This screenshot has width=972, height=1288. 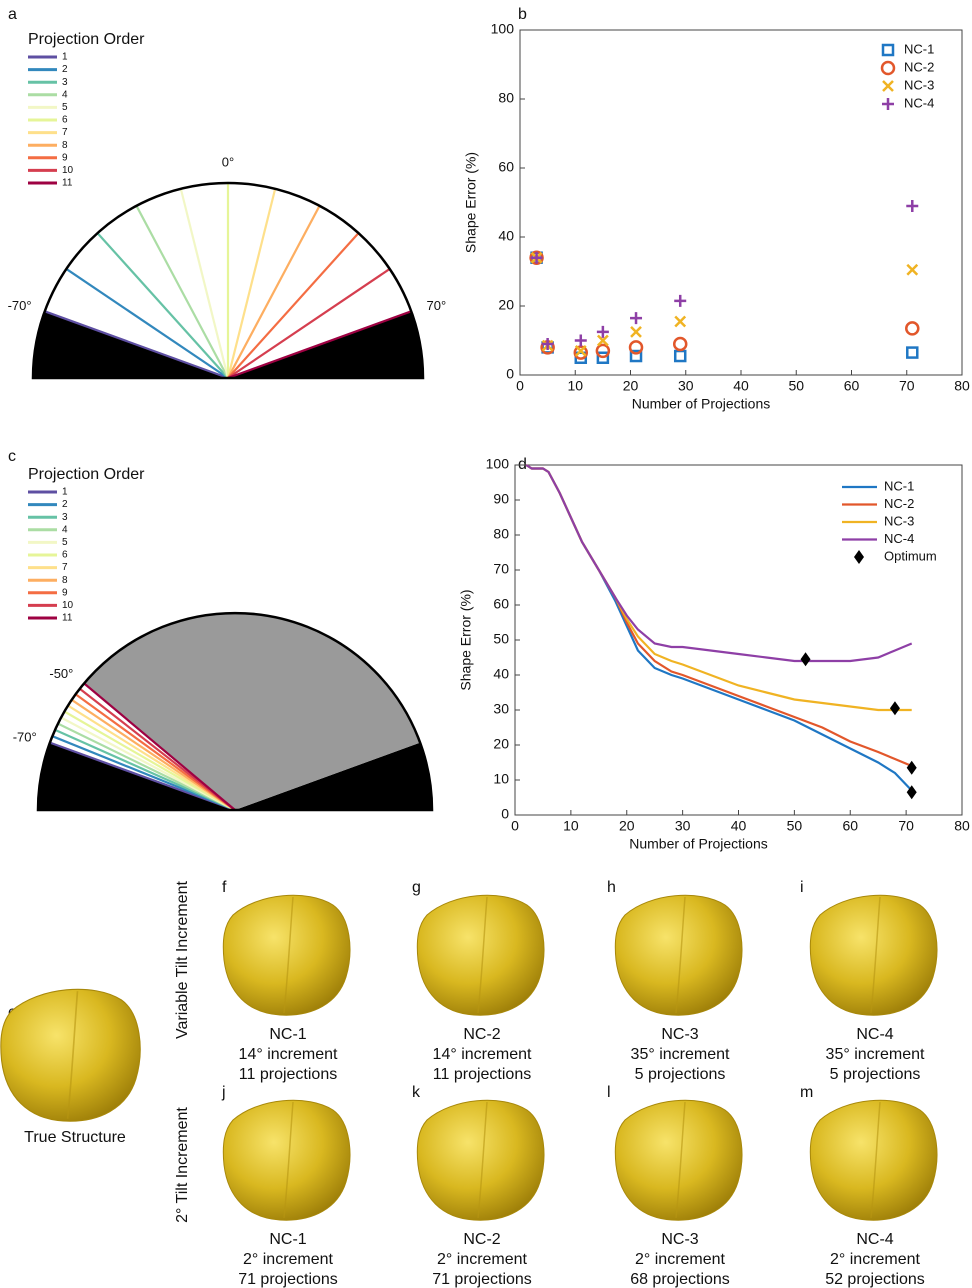 What do you see at coordinates (65, 580) in the screenshot?
I see `legend-label: 8` at bounding box center [65, 580].